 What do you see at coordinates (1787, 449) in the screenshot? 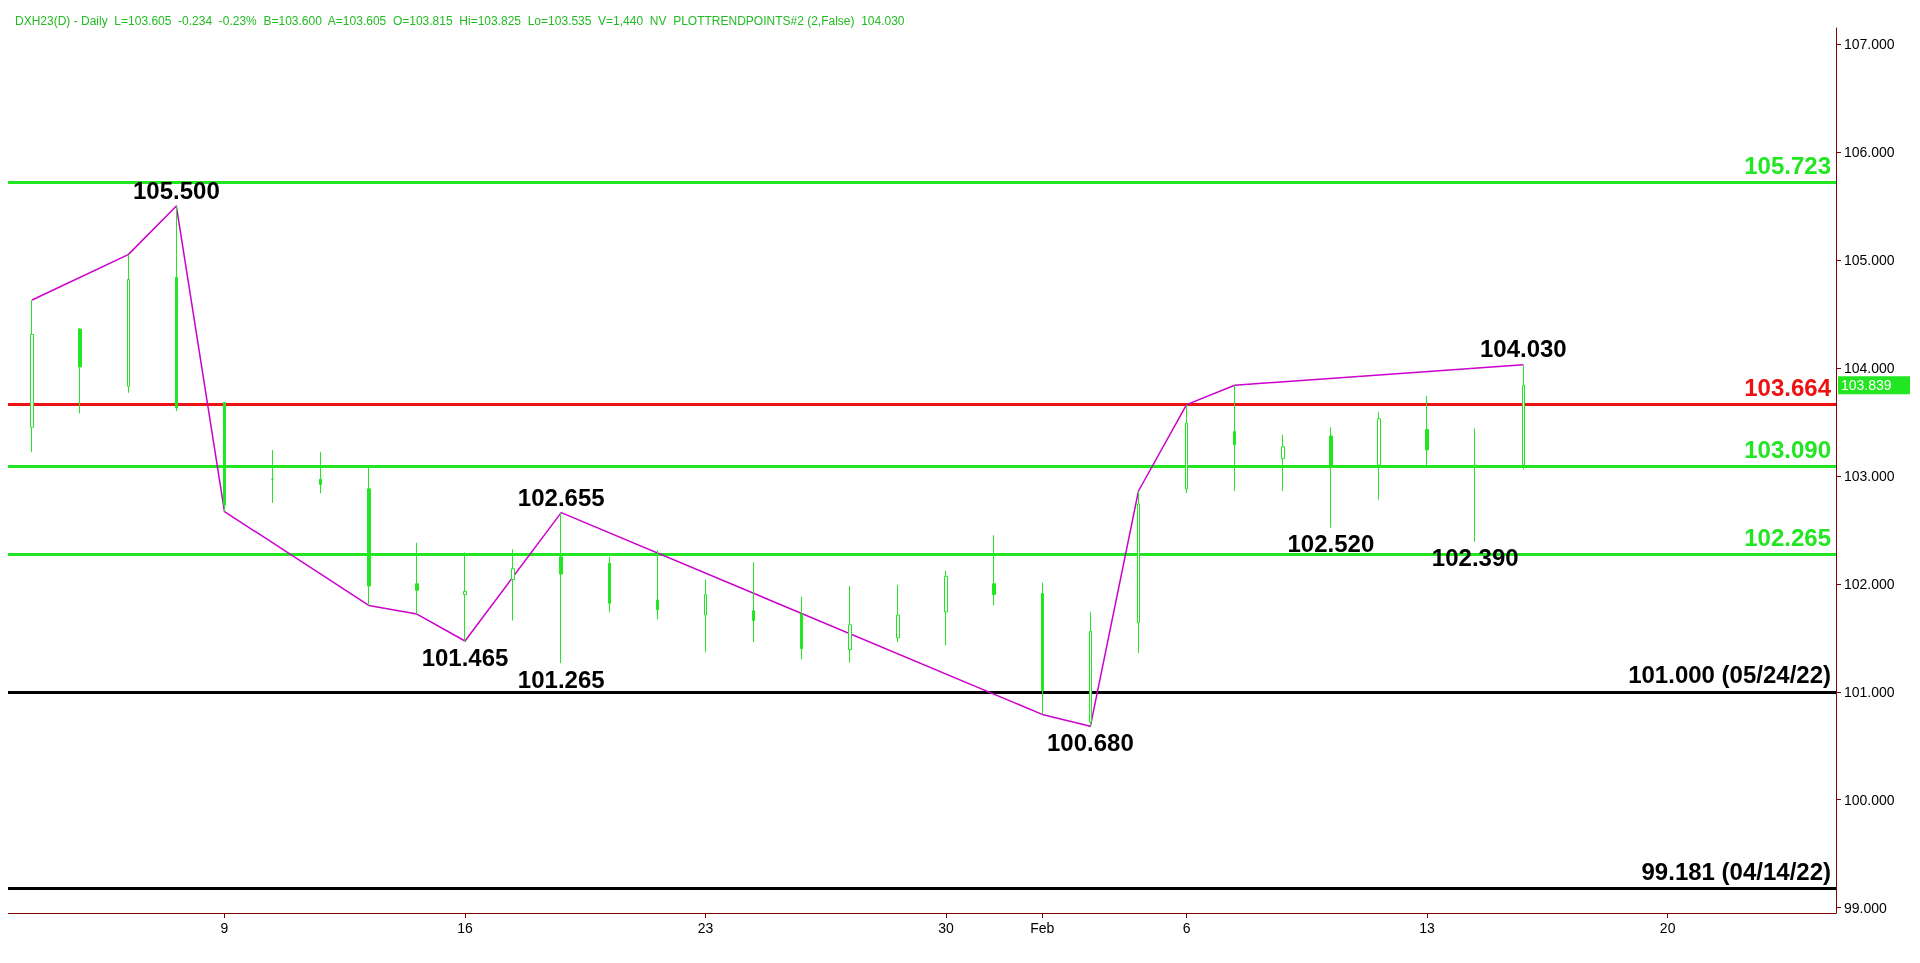
I see `ref-line-label: 103.090` at bounding box center [1787, 449].